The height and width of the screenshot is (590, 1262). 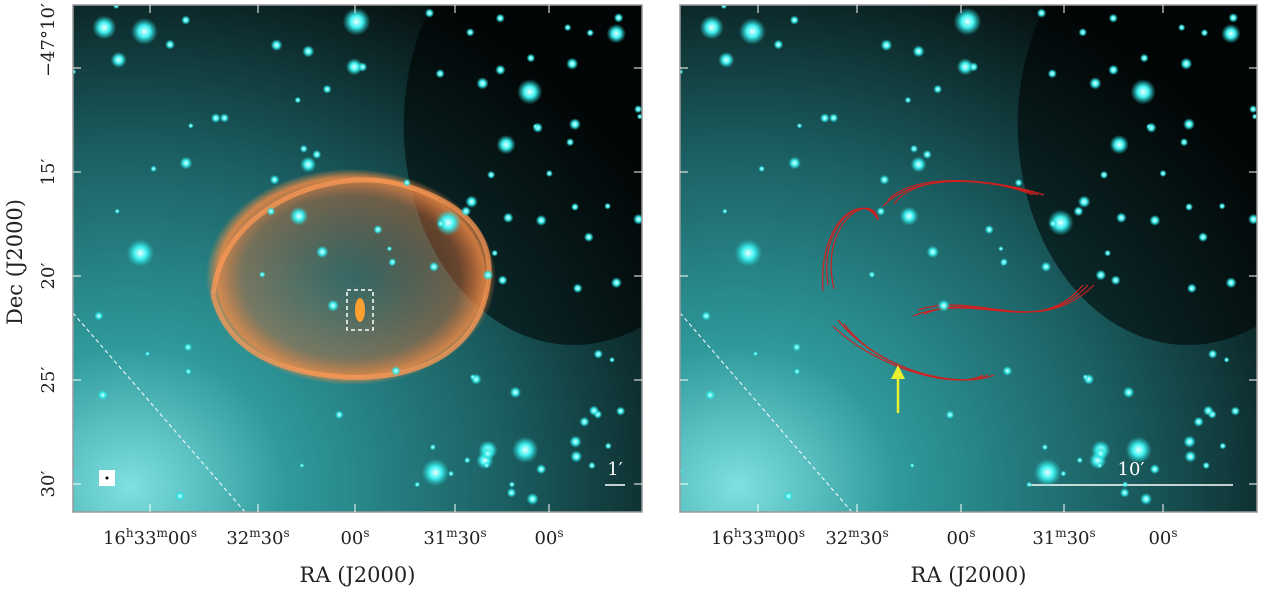 I want to click on bubble-nebula, so click(x=351, y=277).